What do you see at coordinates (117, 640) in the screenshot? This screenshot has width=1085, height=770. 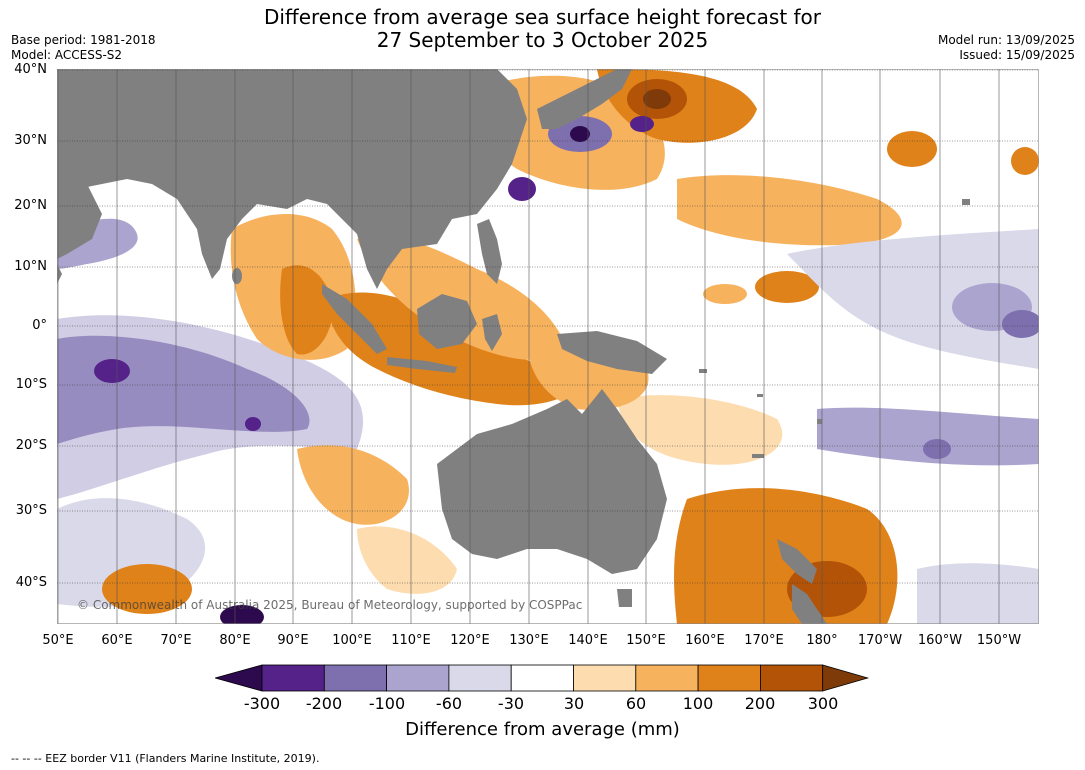 I see `lon-label-60e: 60°E` at bounding box center [117, 640].